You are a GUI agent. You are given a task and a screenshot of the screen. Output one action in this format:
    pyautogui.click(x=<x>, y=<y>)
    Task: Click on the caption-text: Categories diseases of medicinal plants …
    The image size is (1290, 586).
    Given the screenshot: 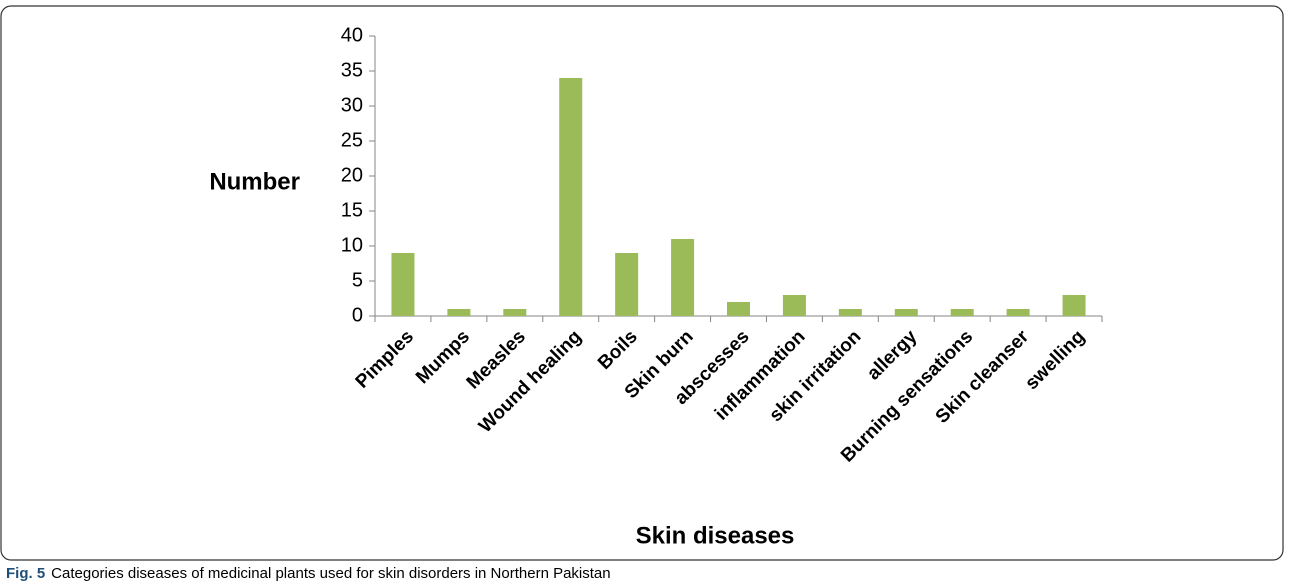 What is the action you would take?
    pyautogui.click(x=330, y=573)
    